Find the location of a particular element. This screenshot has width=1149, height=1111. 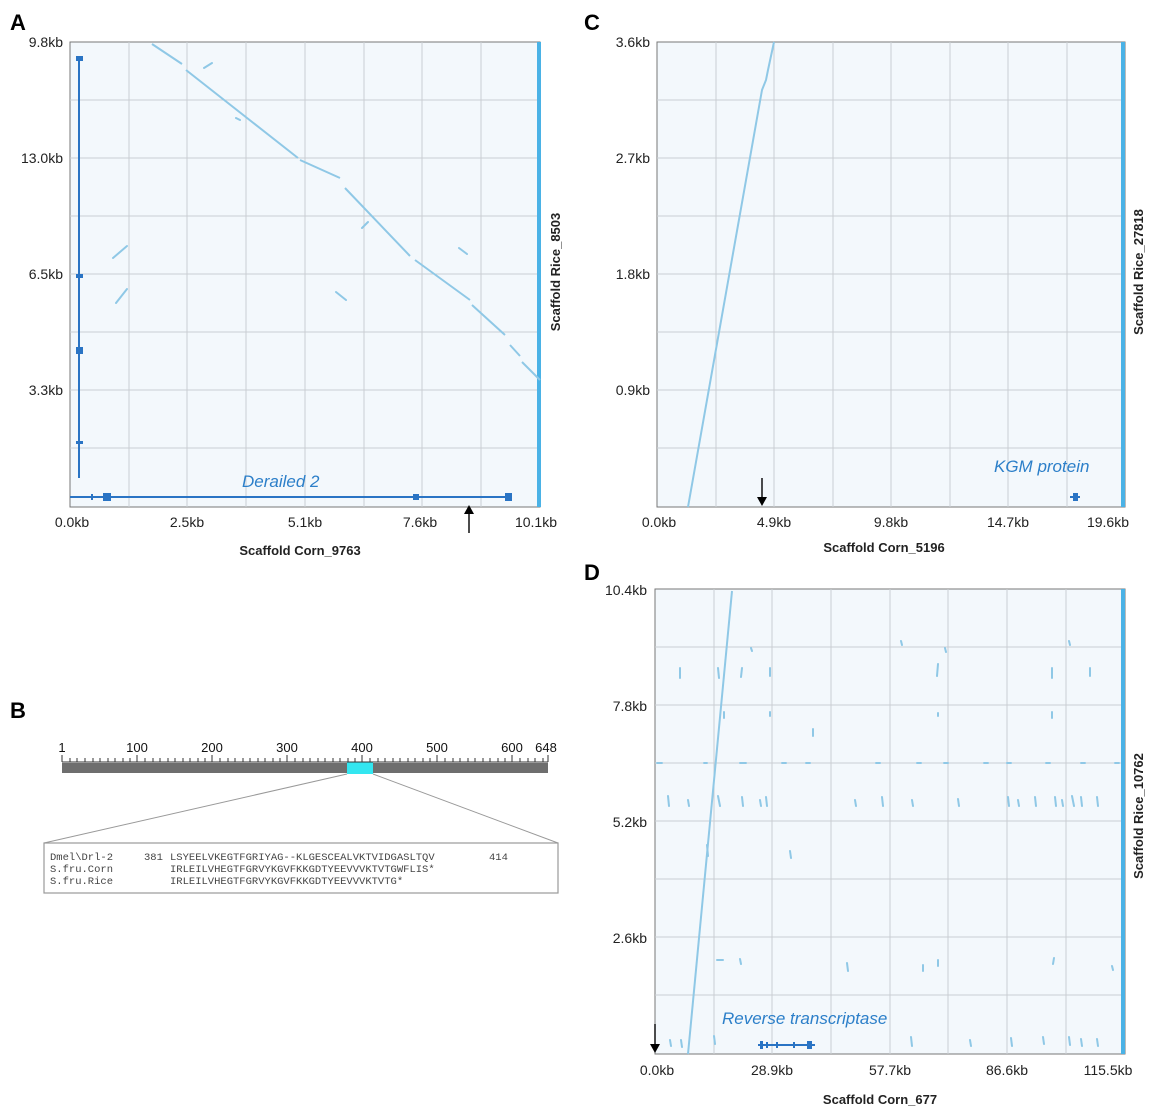

panel-a-edge-bar is located at coordinates (539, 274).